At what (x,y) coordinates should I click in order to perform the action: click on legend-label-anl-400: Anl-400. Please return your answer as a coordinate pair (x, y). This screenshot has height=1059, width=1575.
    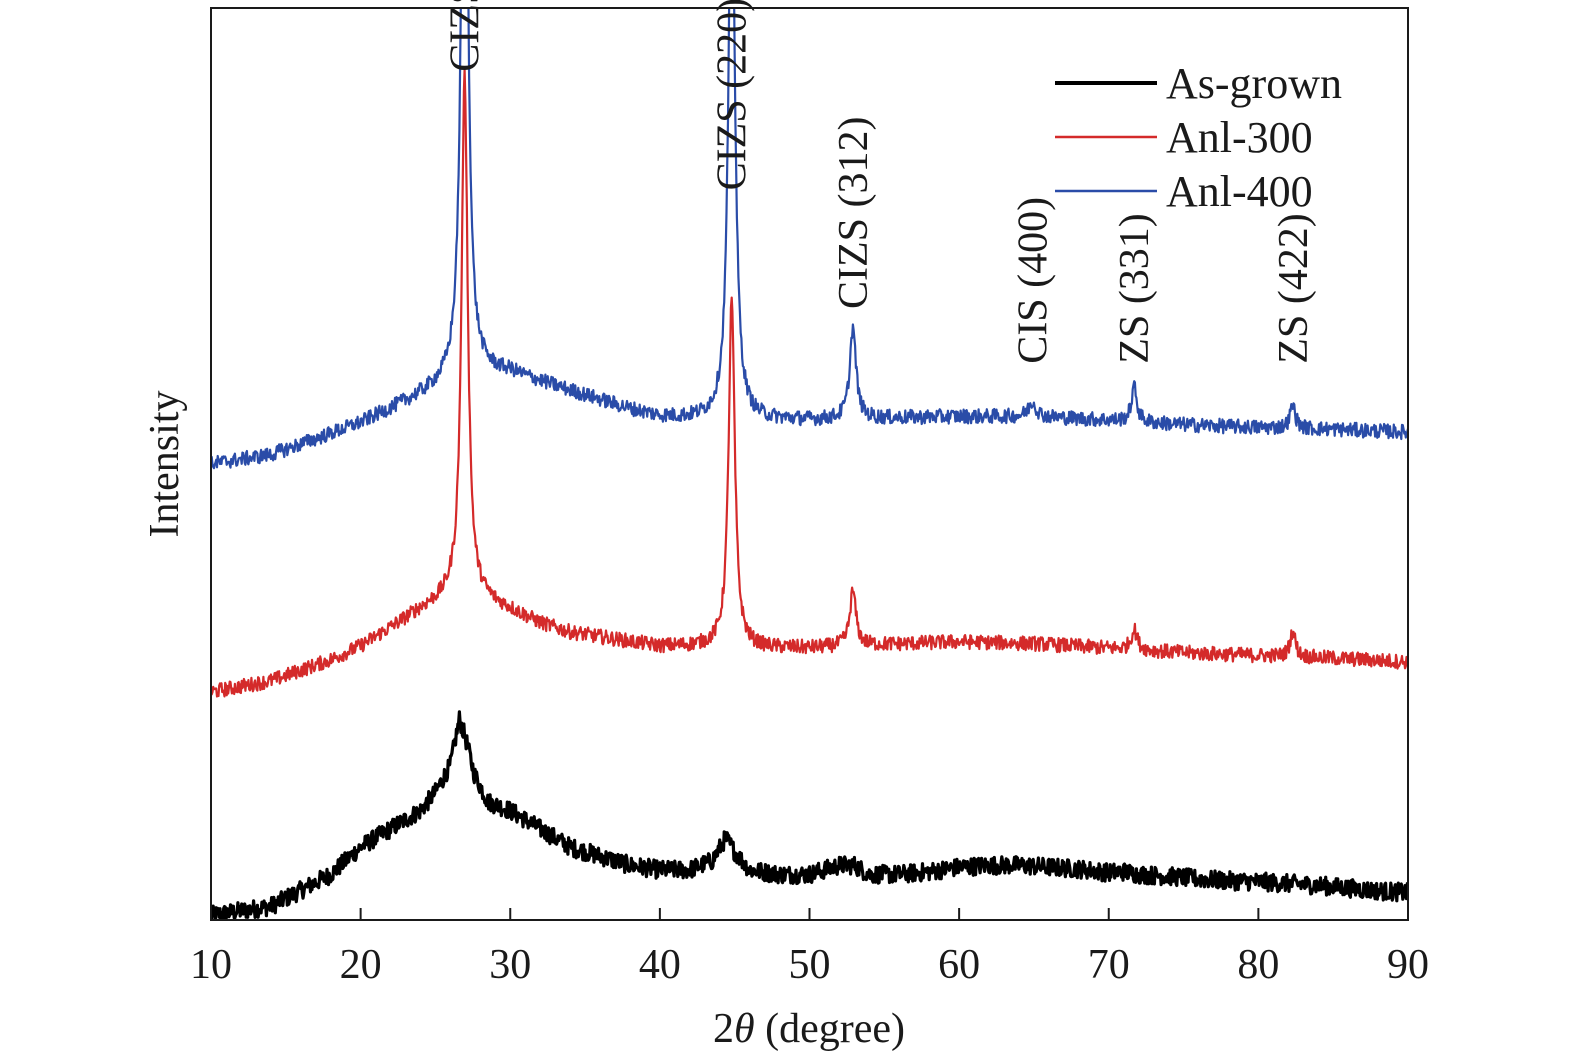
    Looking at the image, I should click on (1239, 191).